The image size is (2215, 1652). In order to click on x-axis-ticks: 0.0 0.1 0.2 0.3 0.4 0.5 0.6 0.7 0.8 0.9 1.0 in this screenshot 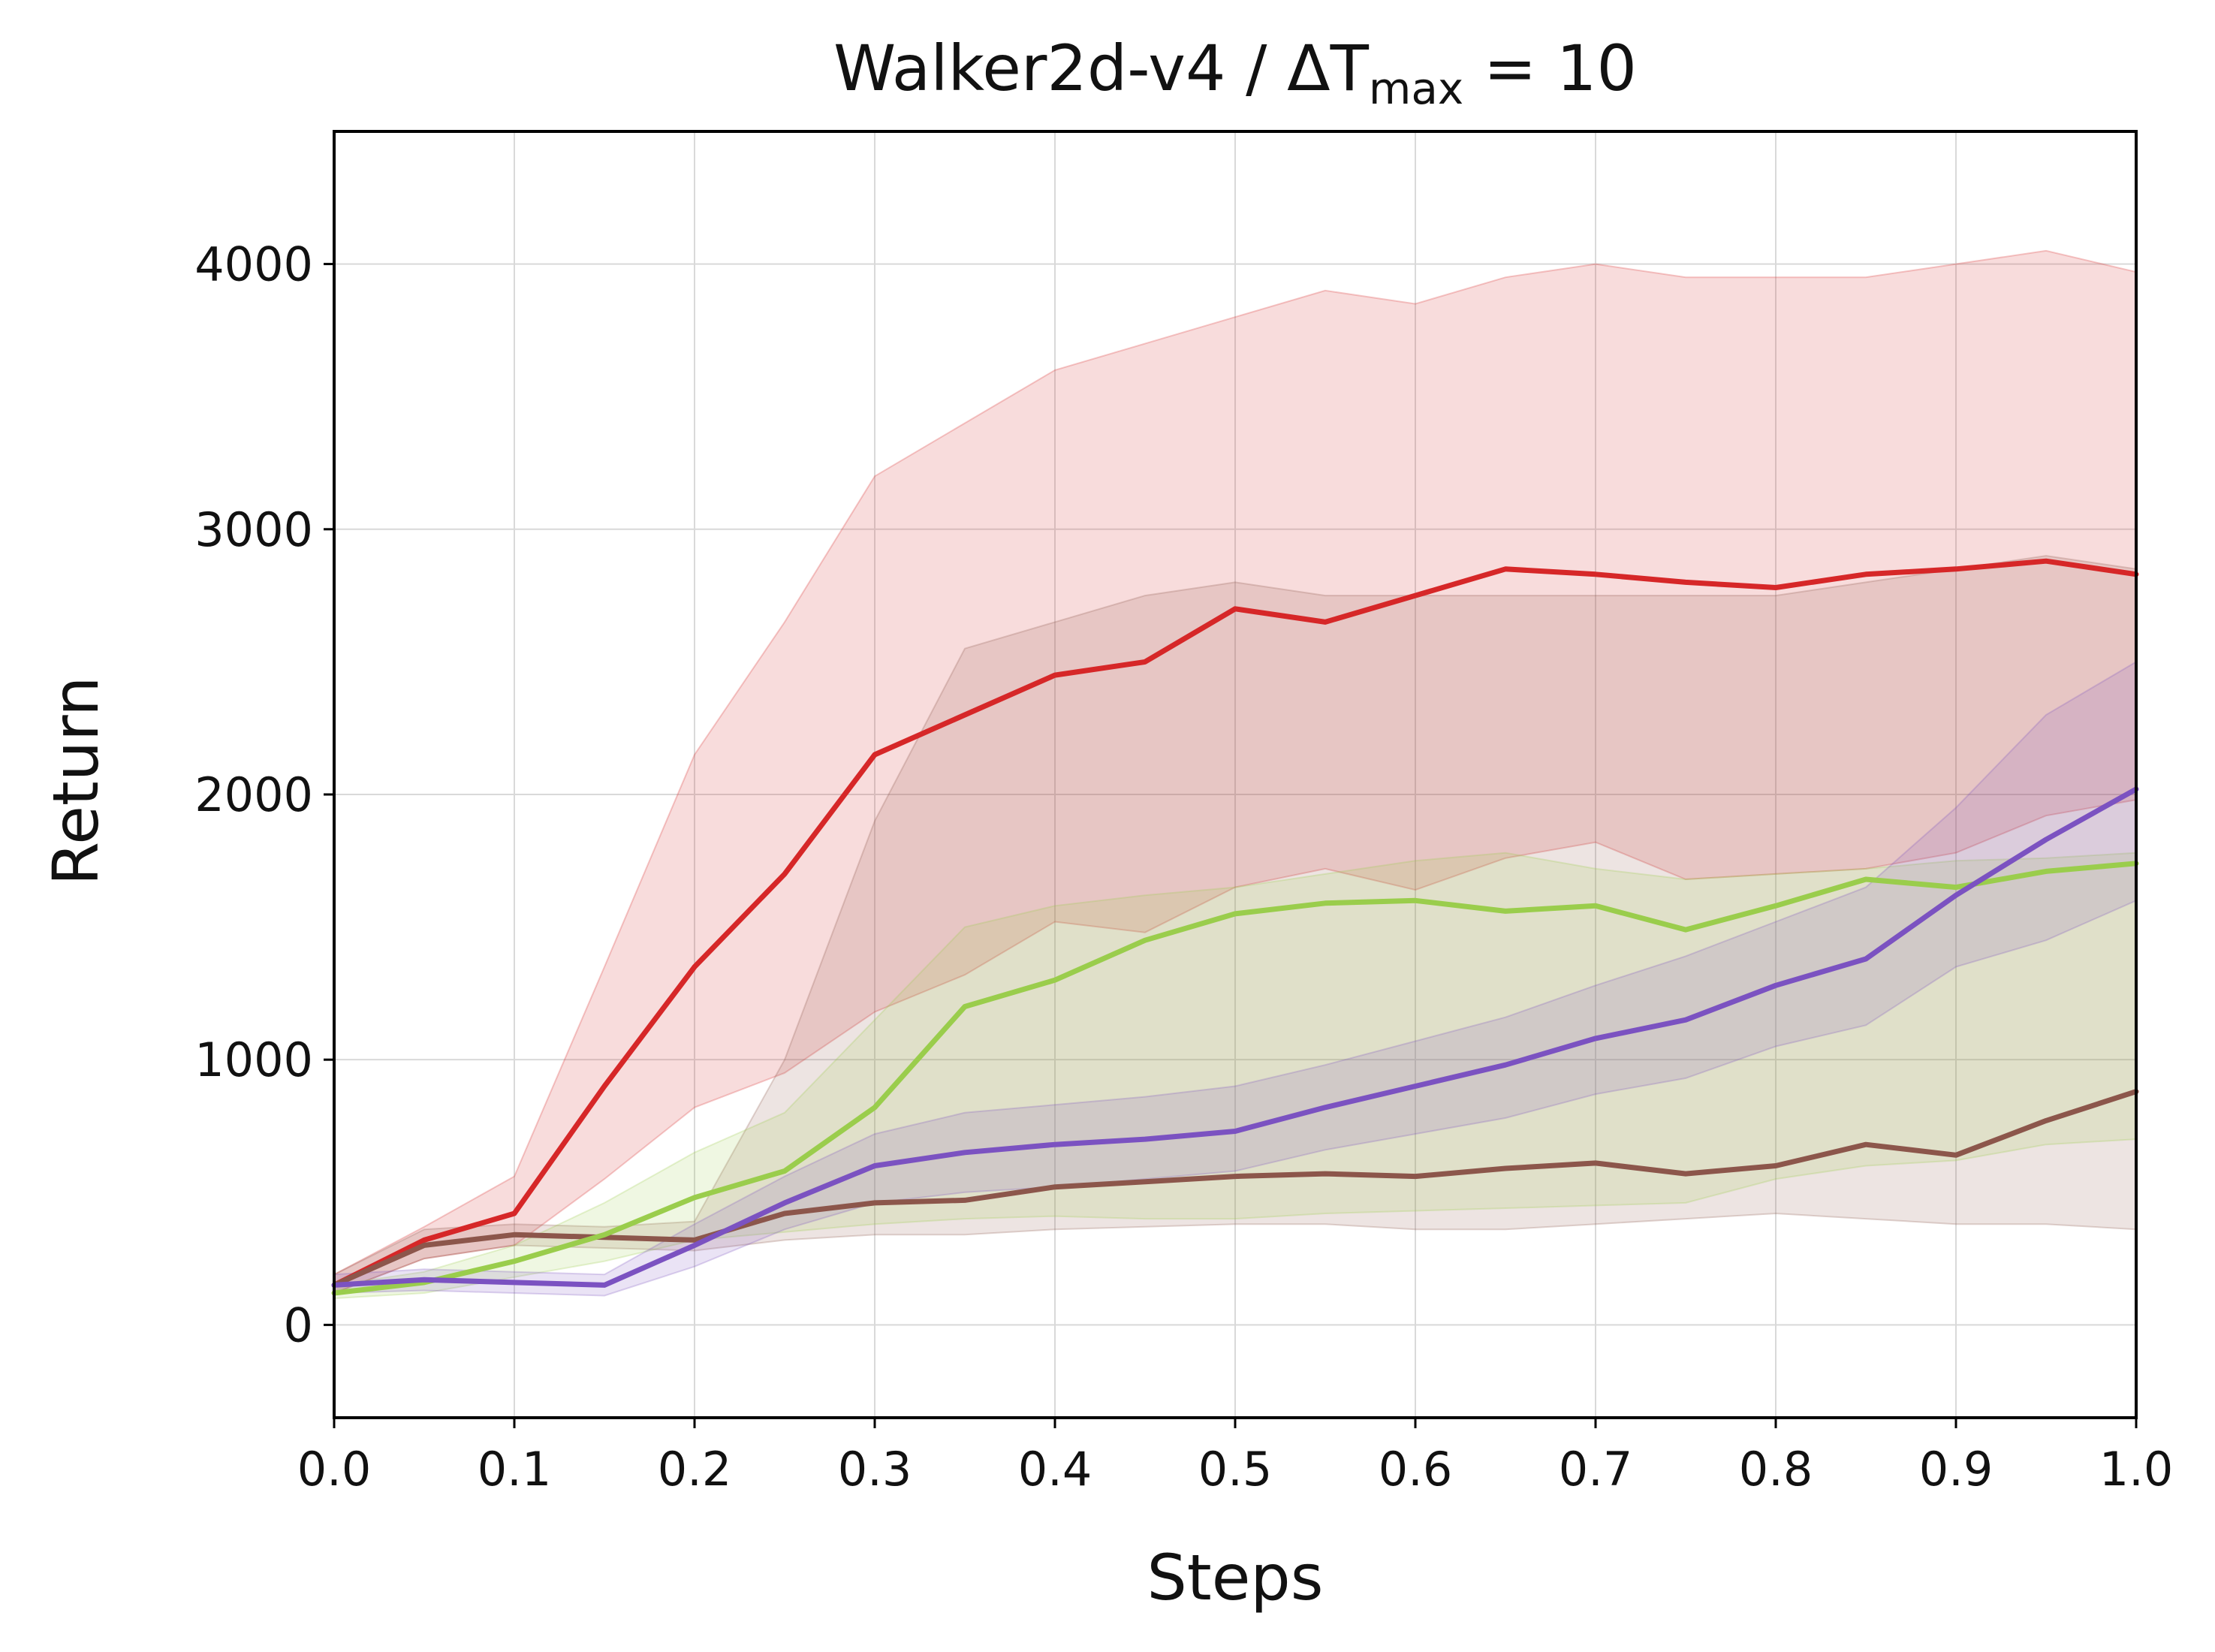, I will do `click(1235, 1457)`.